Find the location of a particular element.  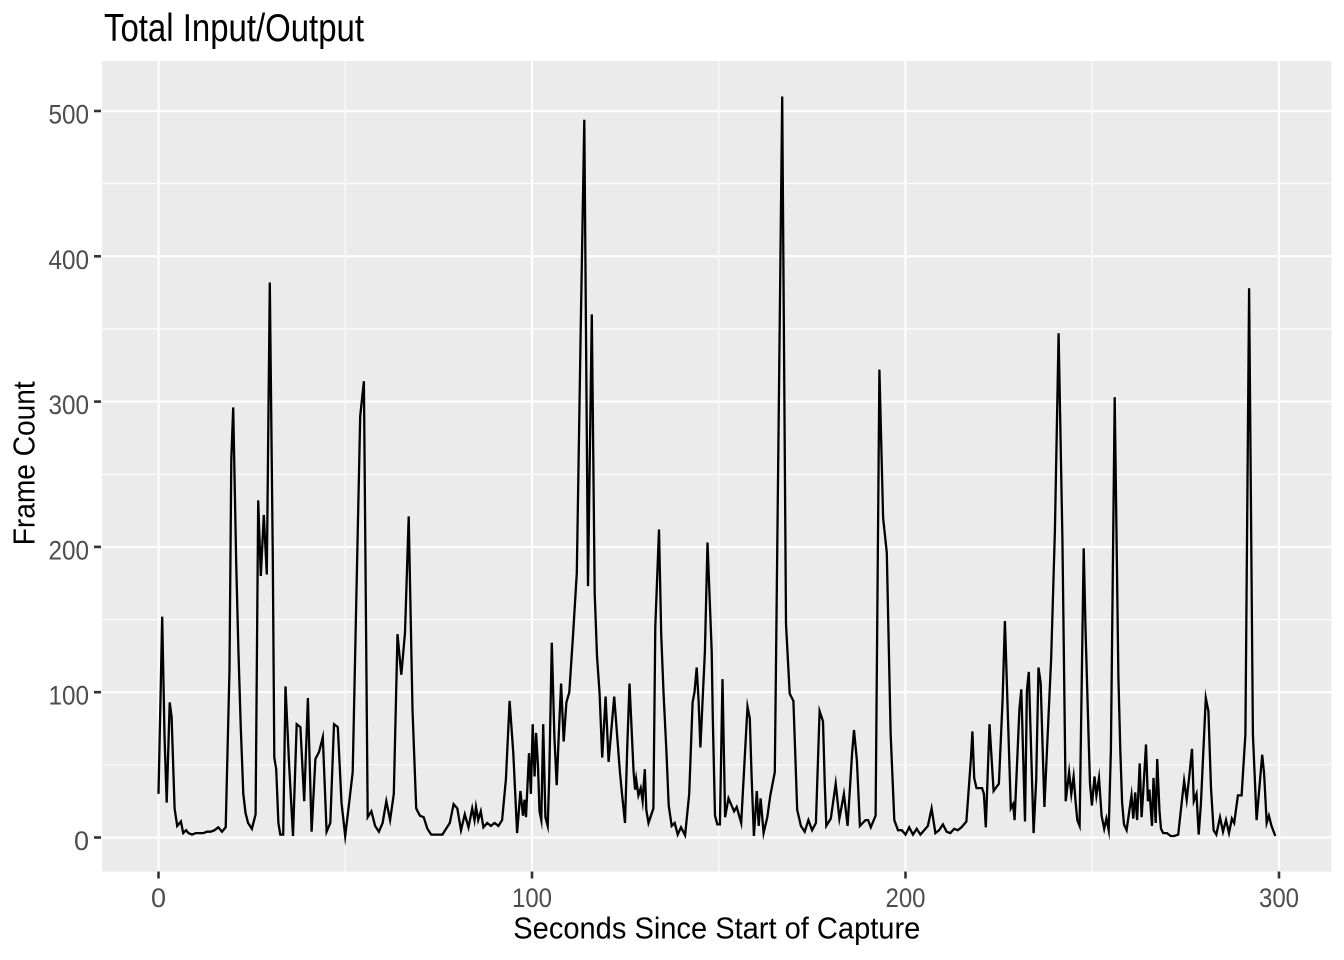

svg-text: Frame Count is located at coordinates (24, 463).